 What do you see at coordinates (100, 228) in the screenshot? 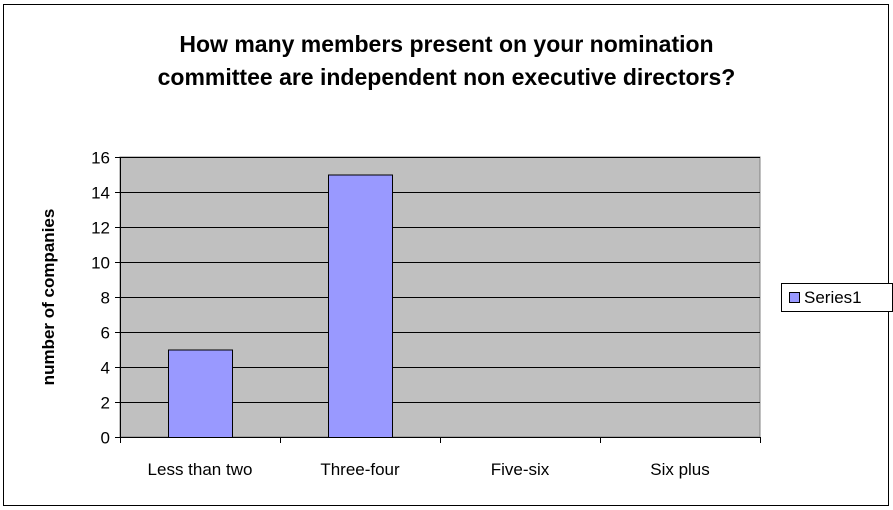
I see `y-tick-label: 12` at bounding box center [100, 228].